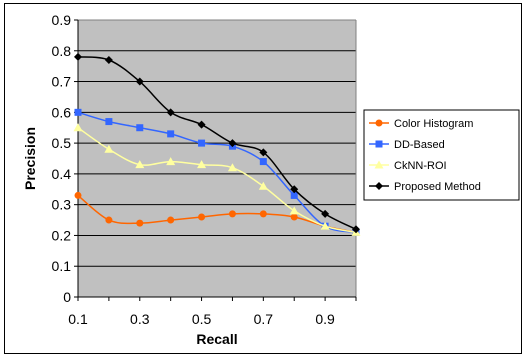 Image resolution: width=526 pixels, height=358 pixels. Describe the element at coordinates (433, 124) in the screenshot. I see `legend-label: Color Histogram` at that location.